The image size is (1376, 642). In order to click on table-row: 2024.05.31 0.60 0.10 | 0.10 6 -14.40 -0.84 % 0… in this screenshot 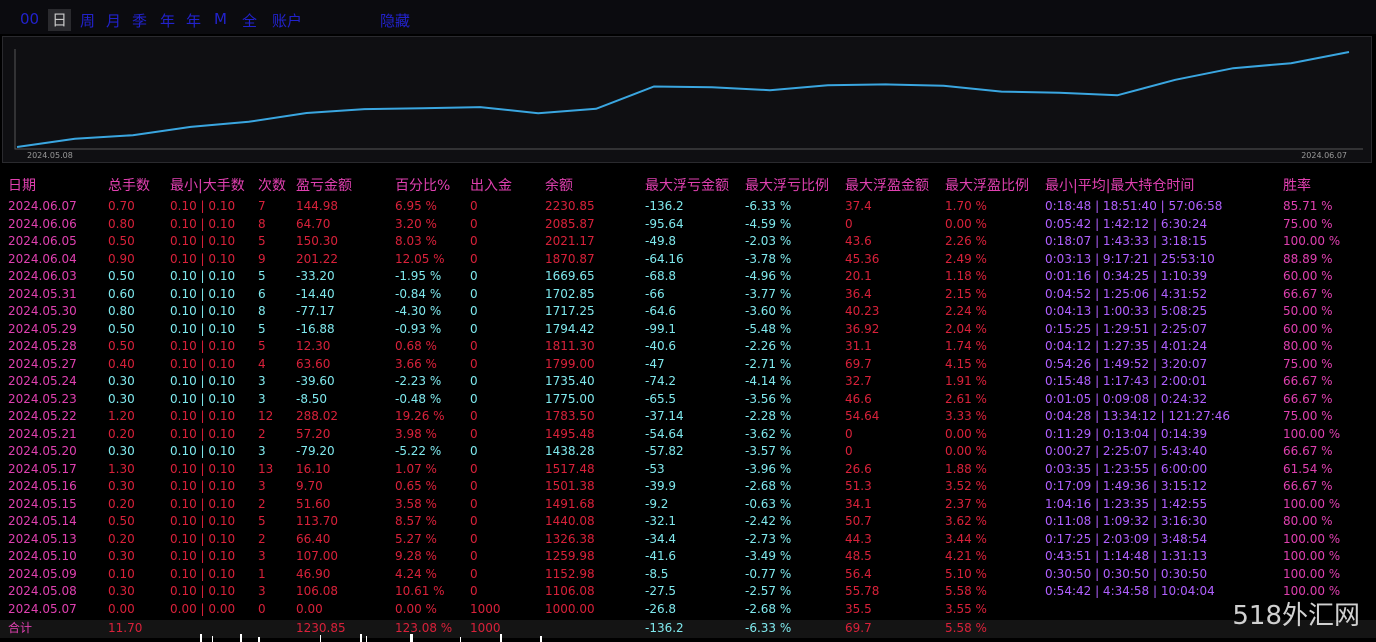, I will do `click(688, 295)`.